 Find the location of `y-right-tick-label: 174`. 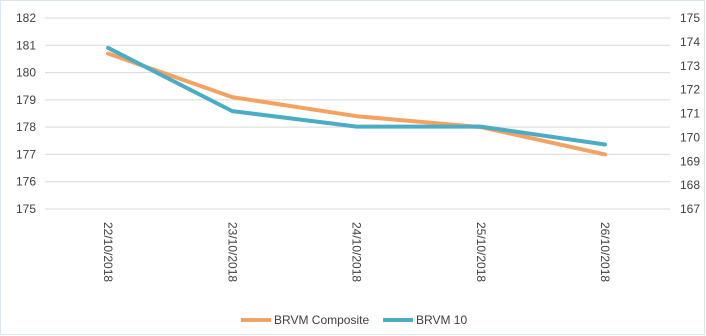

y-right-tick-label: 174 is located at coordinates (690, 42).